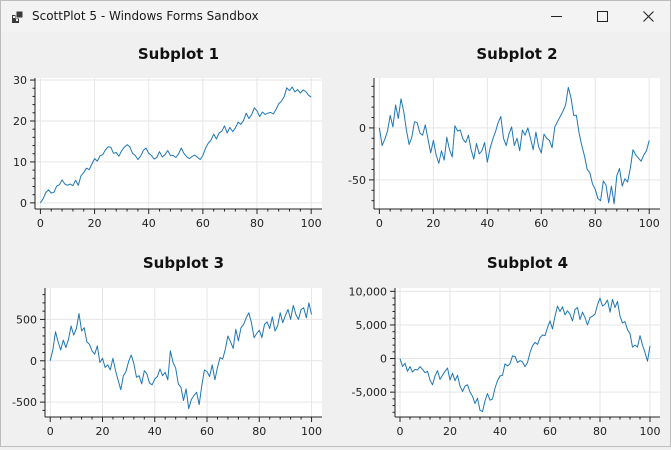 This screenshot has height=450, width=671. I want to click on subplot-1-title: Subplot 1, so click(178, 54).